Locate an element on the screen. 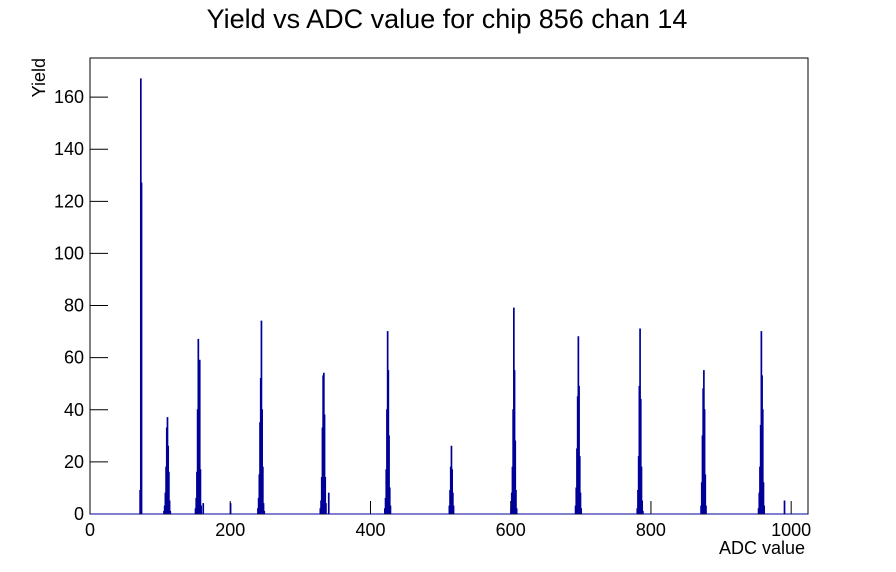 This screenshot has width=896, height=572. chart-title: Yield vs ADC value for chip 856 chan 14 is located at coordinates (447, 19).